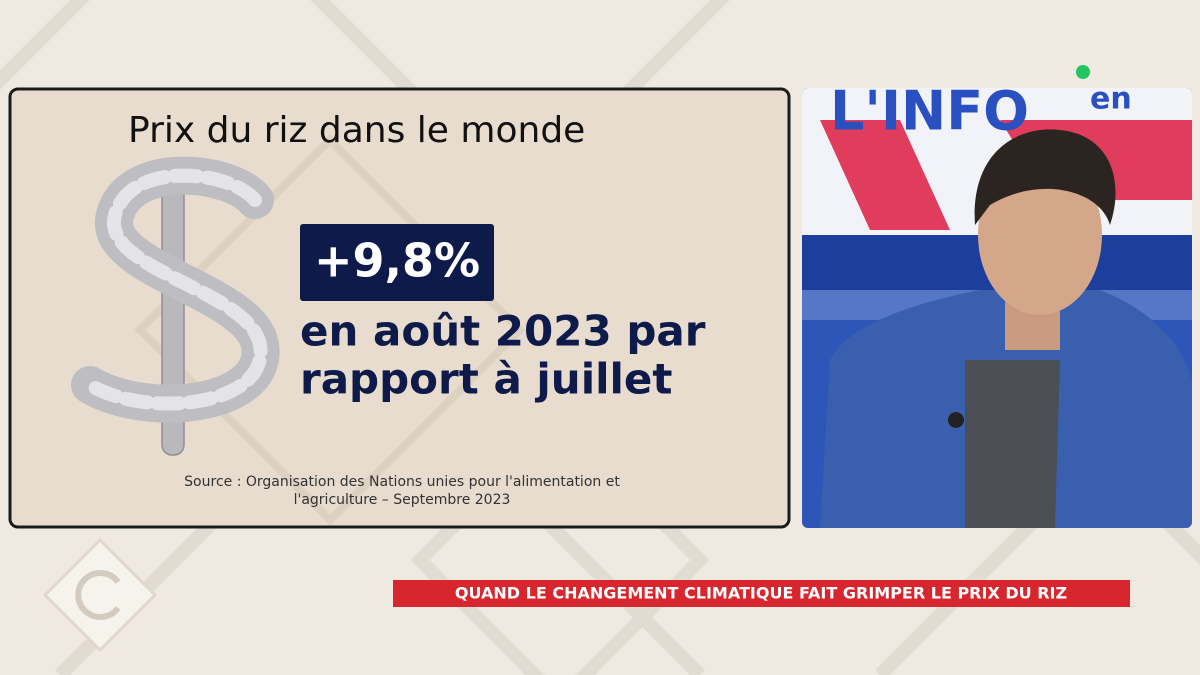 The width and height of the screenshot is (1200, 675). I want to click on studio-logo: L'INFO, so click(929, 111).